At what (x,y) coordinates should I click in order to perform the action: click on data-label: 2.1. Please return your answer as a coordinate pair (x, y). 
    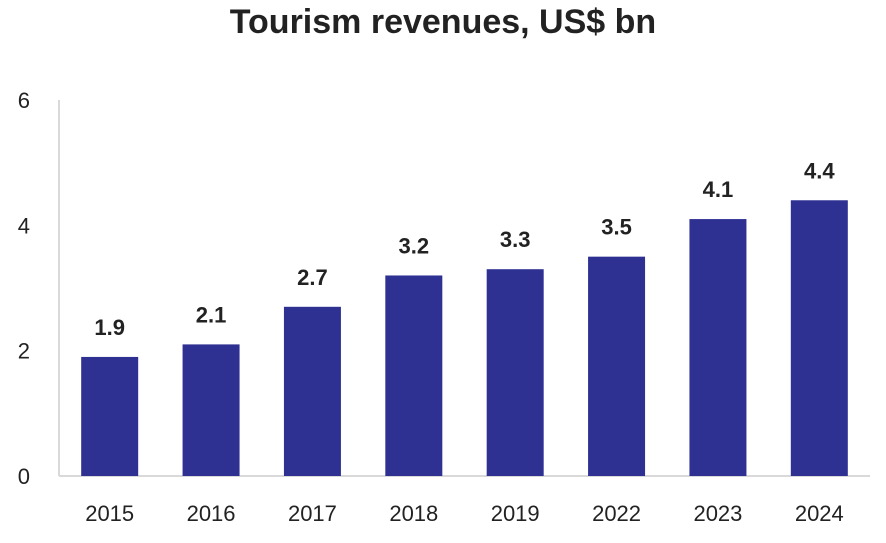
    Looking at the image, I should click on (211, 314).